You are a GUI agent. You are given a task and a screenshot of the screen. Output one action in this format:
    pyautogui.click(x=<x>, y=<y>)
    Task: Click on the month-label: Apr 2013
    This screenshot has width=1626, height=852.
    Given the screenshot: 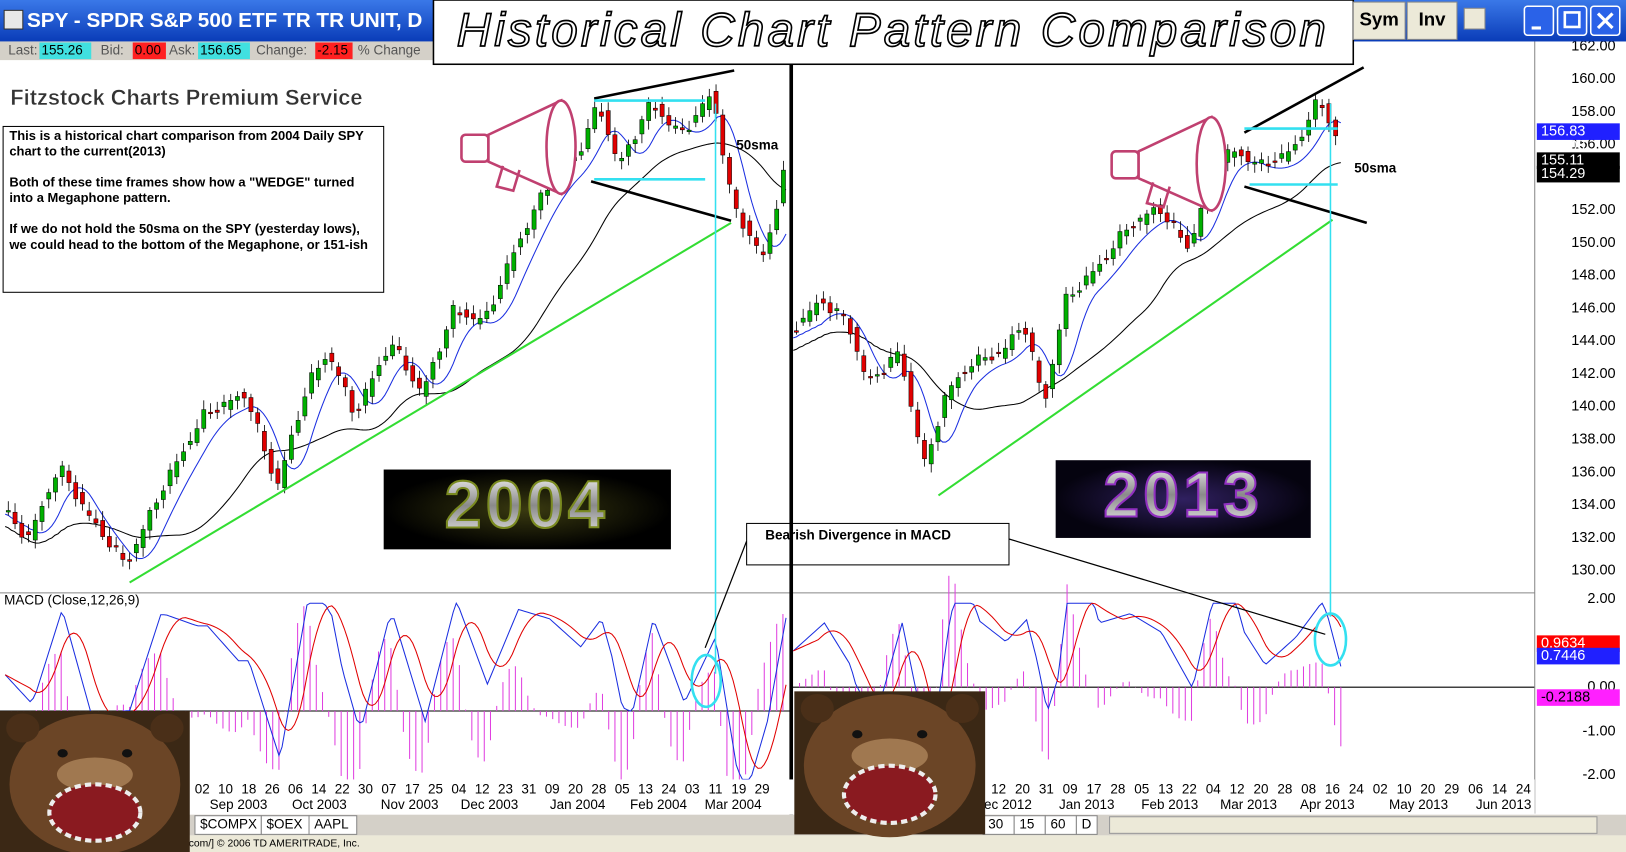 What is the action you would take?
    pyautogui.click(x=1327, y=804)
    